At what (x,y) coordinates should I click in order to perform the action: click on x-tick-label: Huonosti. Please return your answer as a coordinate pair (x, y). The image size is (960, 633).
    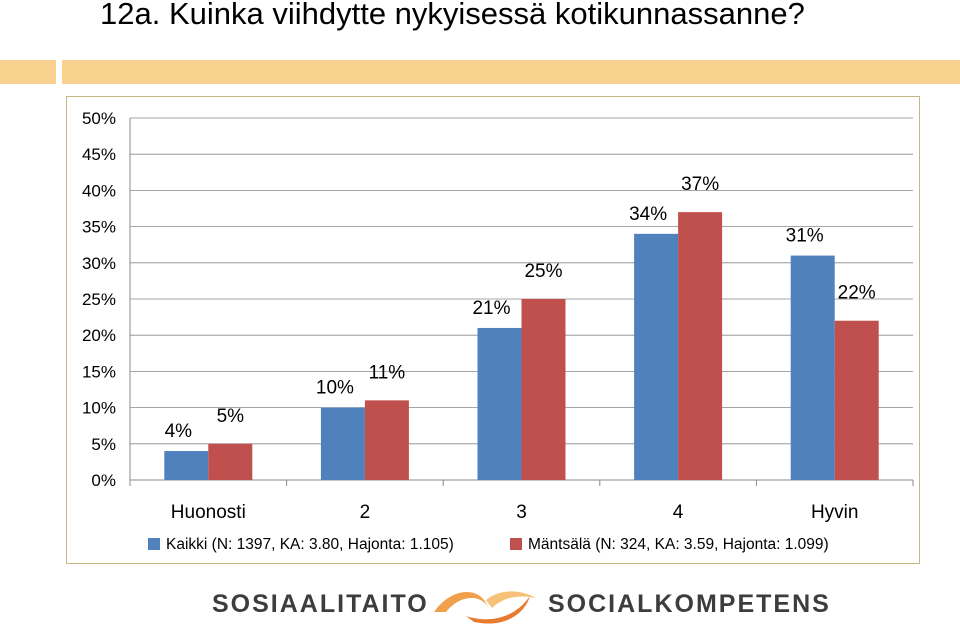
    Looking at the image, I should click on (208, 512).